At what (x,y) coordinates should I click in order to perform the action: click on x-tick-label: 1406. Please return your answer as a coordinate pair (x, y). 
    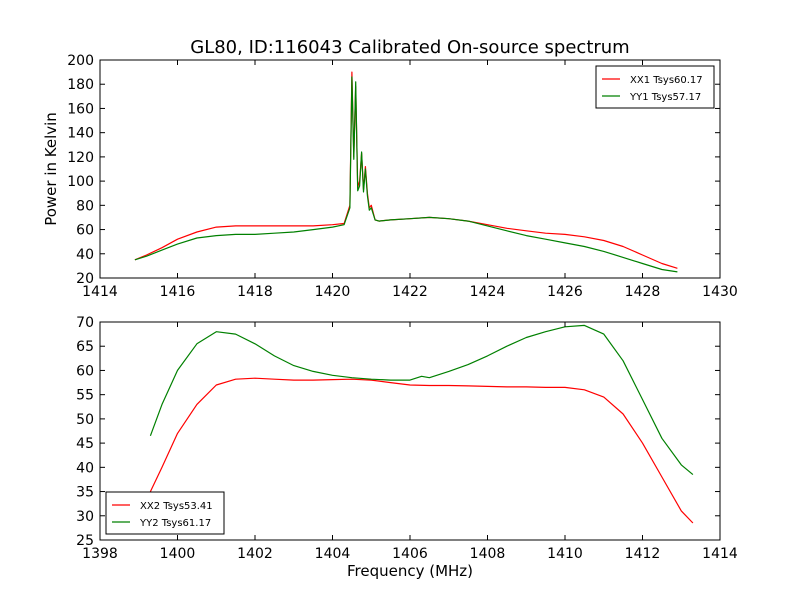
    Looking at the image, I should click on (410, 554).